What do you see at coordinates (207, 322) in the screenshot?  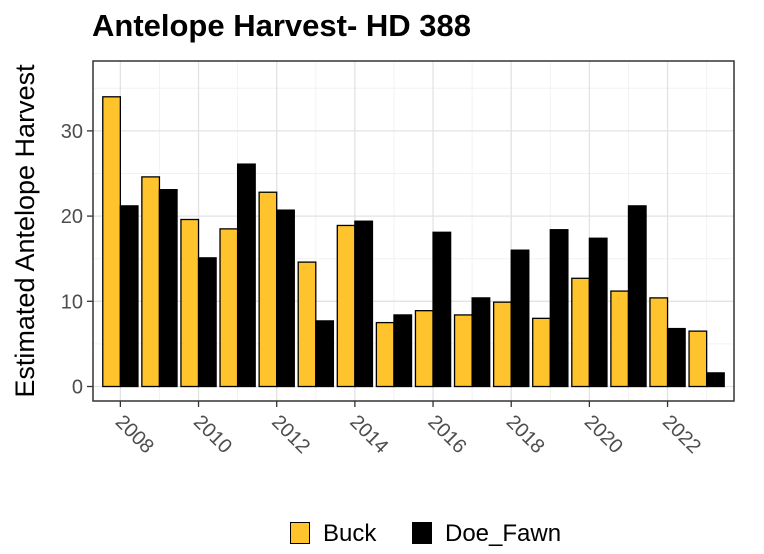 I see `bar-doe-fawn-2010` at bounding box center [207, 322].